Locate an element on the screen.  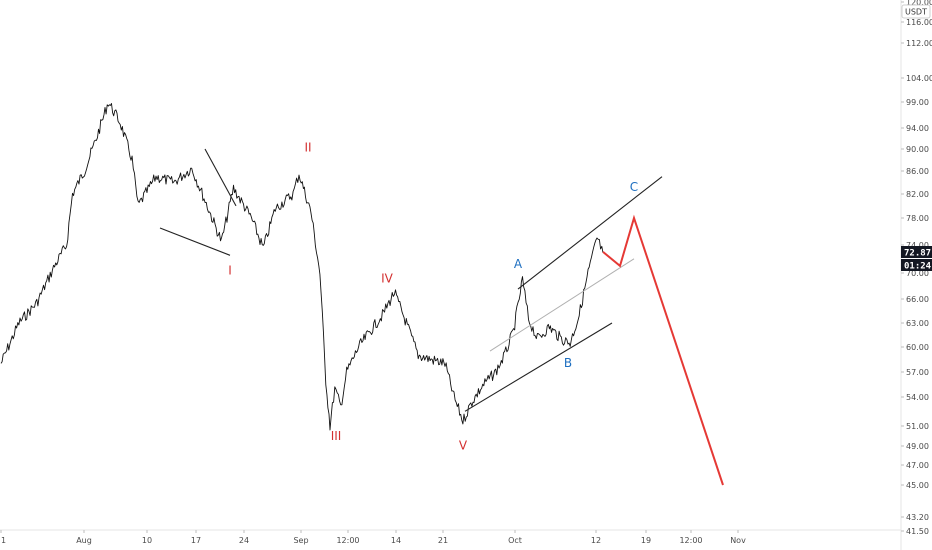
trendline-channel-mid is located at coordinates (562, 305).